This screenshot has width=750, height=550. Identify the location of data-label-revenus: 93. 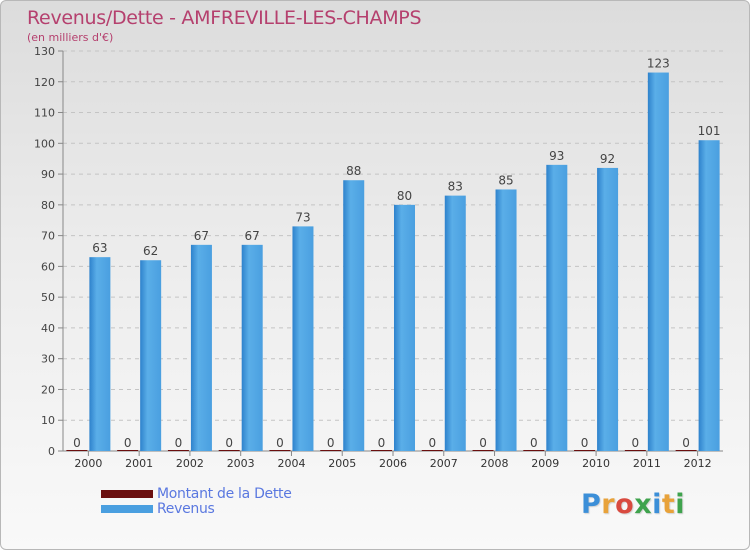
(556, 156).